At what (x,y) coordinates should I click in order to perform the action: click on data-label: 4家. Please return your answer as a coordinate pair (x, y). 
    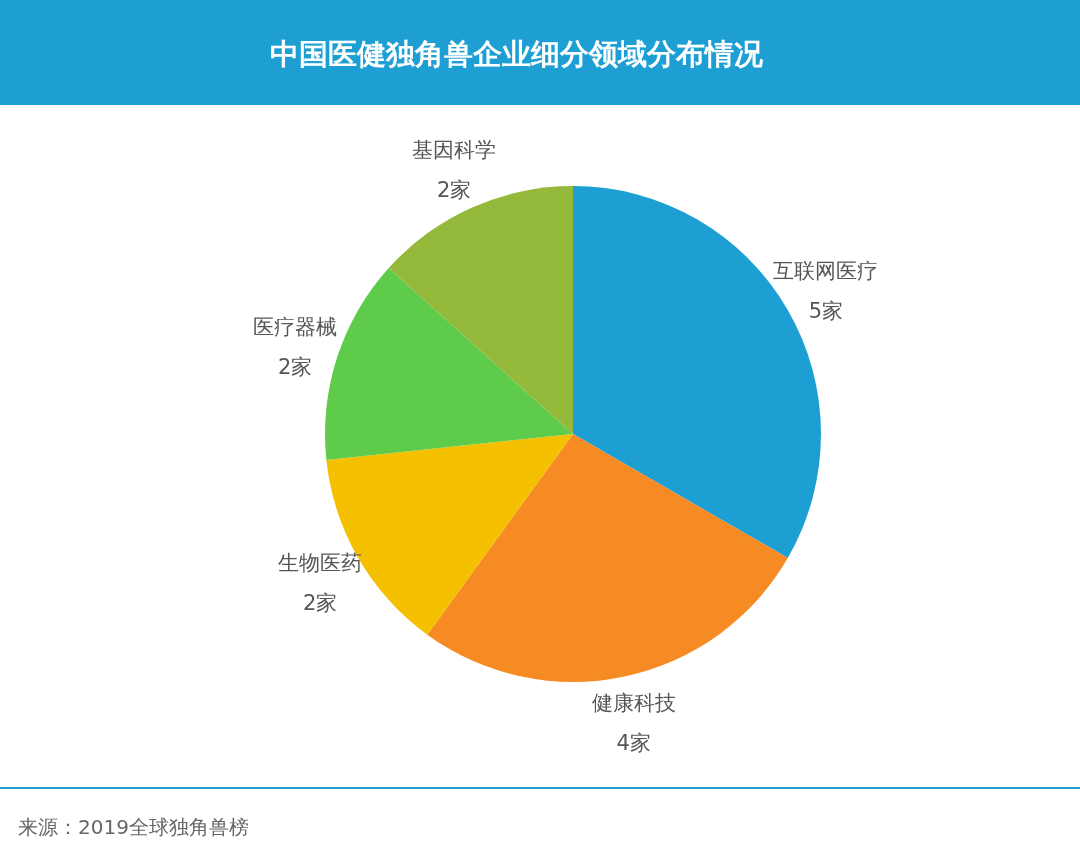
    Looking at the image, I should click on (633, 742).